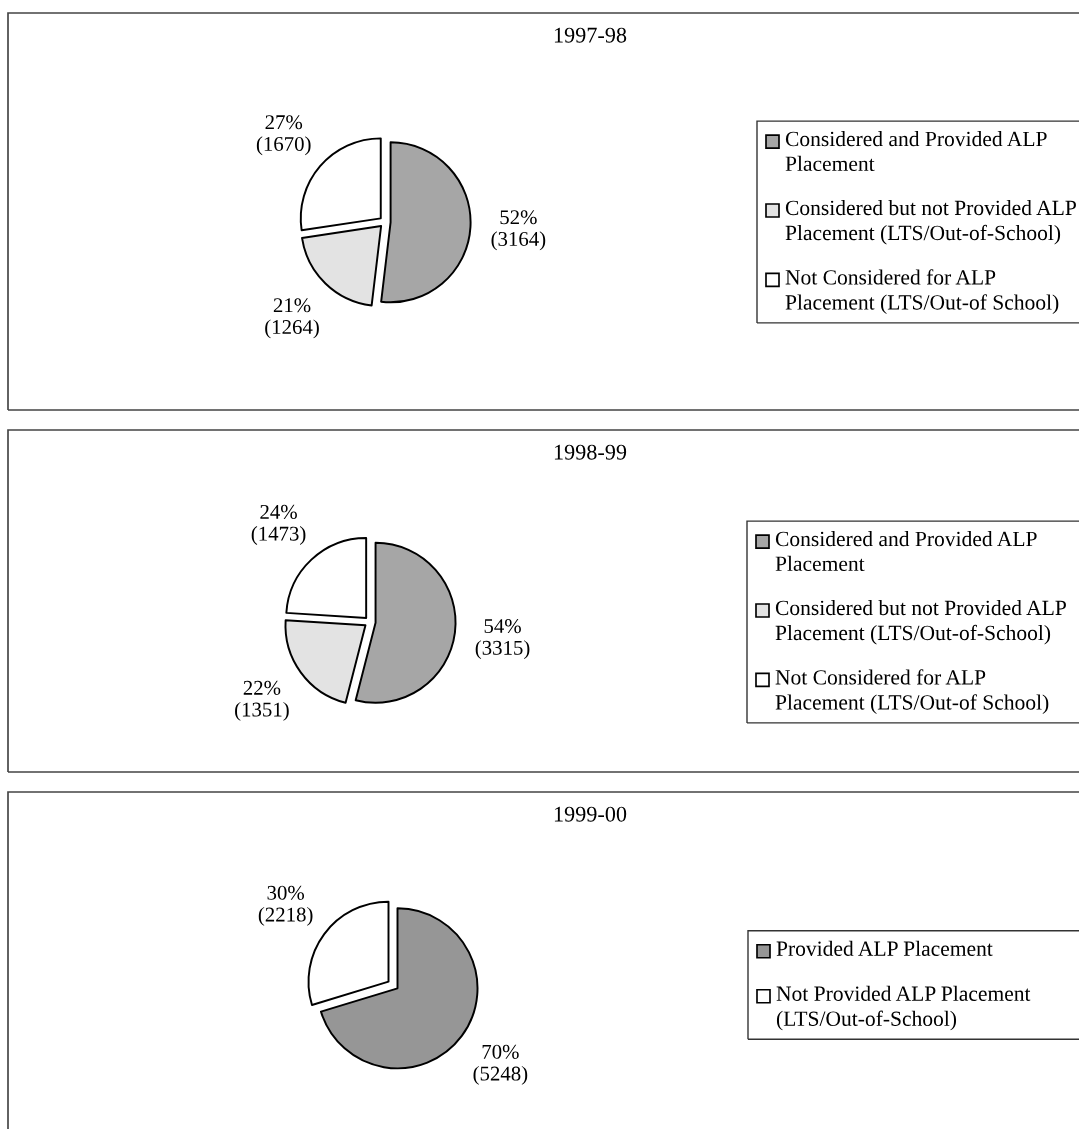 The height and width of the screenshot is (1129, 1079). I want to click on data-label: 22% (1351), so click(262, 700).